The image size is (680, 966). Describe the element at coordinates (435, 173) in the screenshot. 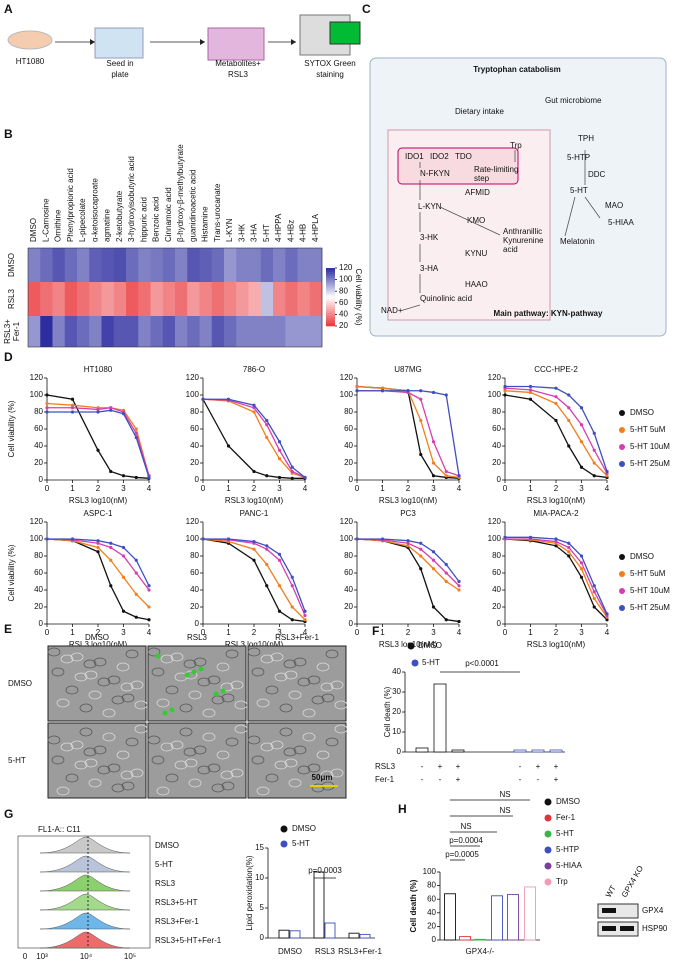

I see `pathway-text: N-FKYN` at that location.